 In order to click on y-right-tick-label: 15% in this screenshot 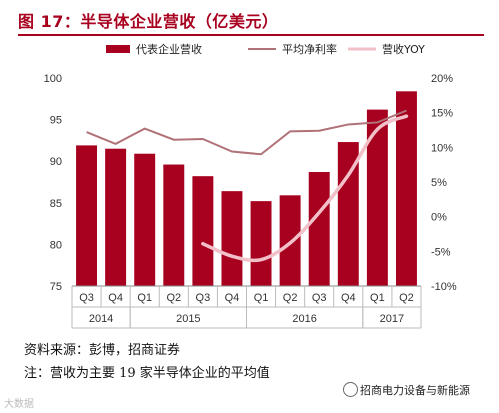, I will do `click(442, 114)`.